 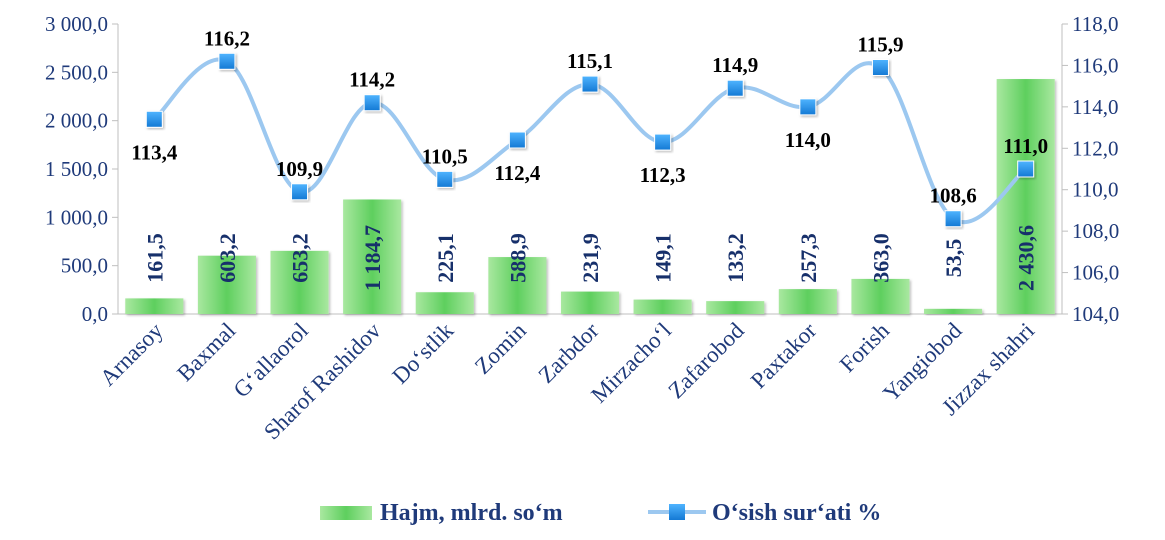 I want to click on left-tick-label: 500,0, so click(x=84, y=266).